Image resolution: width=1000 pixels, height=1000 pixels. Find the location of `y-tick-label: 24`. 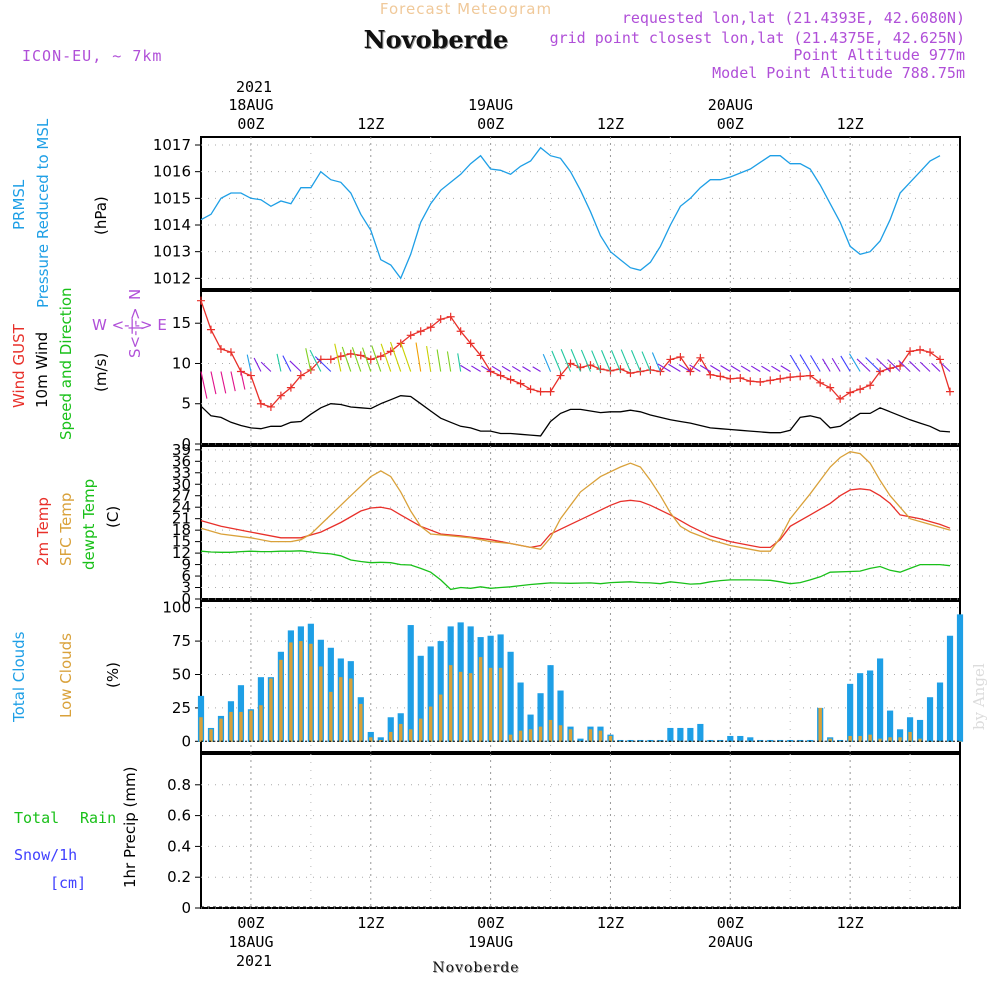

y-tick-label: 24 is located at coordinates (181, 507).